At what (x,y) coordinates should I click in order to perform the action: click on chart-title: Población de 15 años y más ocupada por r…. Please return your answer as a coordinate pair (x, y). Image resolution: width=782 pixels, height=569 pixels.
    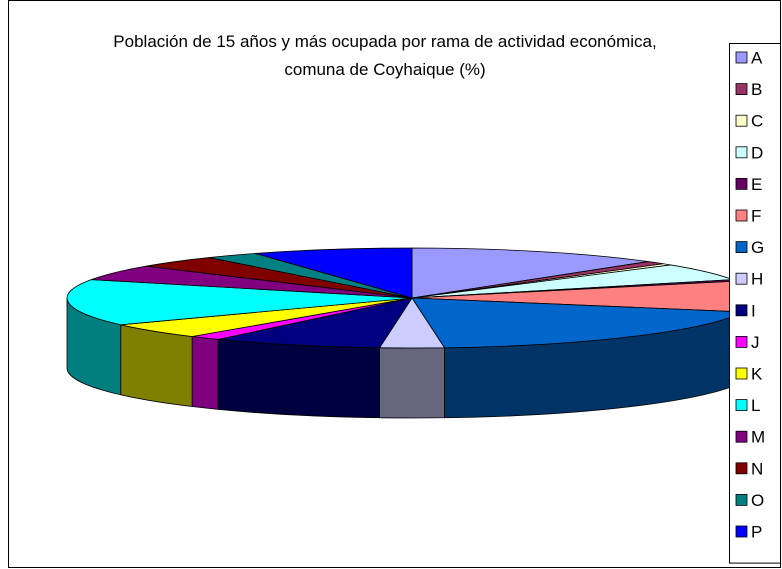
    Looking at the image, I should click on (385, 55).